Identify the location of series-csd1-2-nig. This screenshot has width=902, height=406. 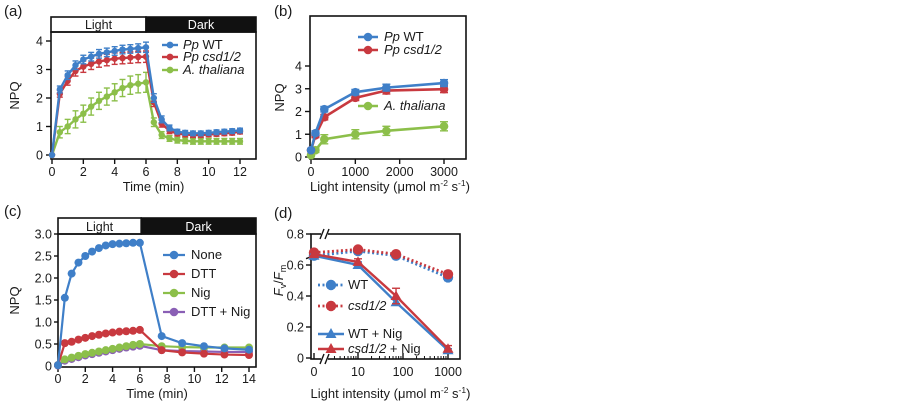
(381, 300).